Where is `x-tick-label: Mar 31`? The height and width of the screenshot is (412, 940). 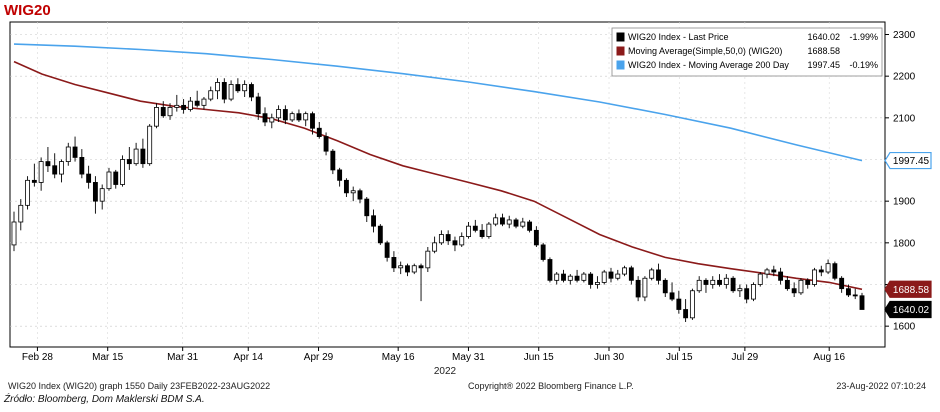
x-tick-label: Mar 31 is located at coordinates (183, 357).